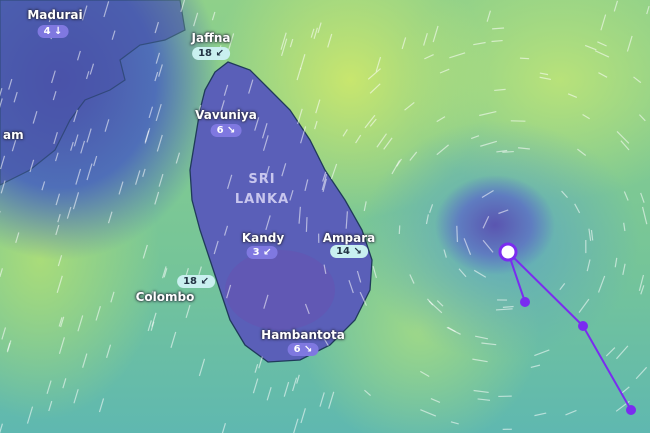 This screenshot has width=650, height=433. What do you see at coordinates (349, 238) in the screenshot?
I see `city-ampara: Ampara` at bounding box center [349, 238].